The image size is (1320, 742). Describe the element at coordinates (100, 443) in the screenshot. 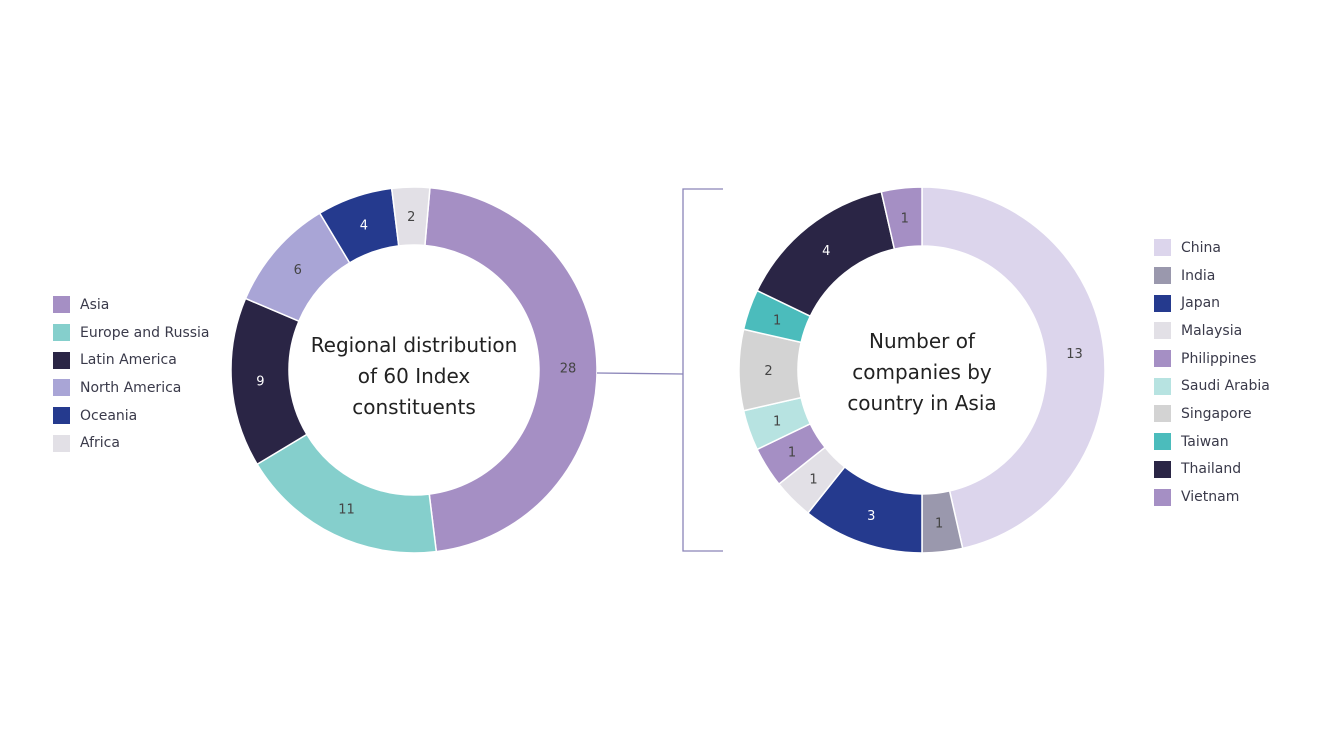

I see `legend-label: Africa` at that location.